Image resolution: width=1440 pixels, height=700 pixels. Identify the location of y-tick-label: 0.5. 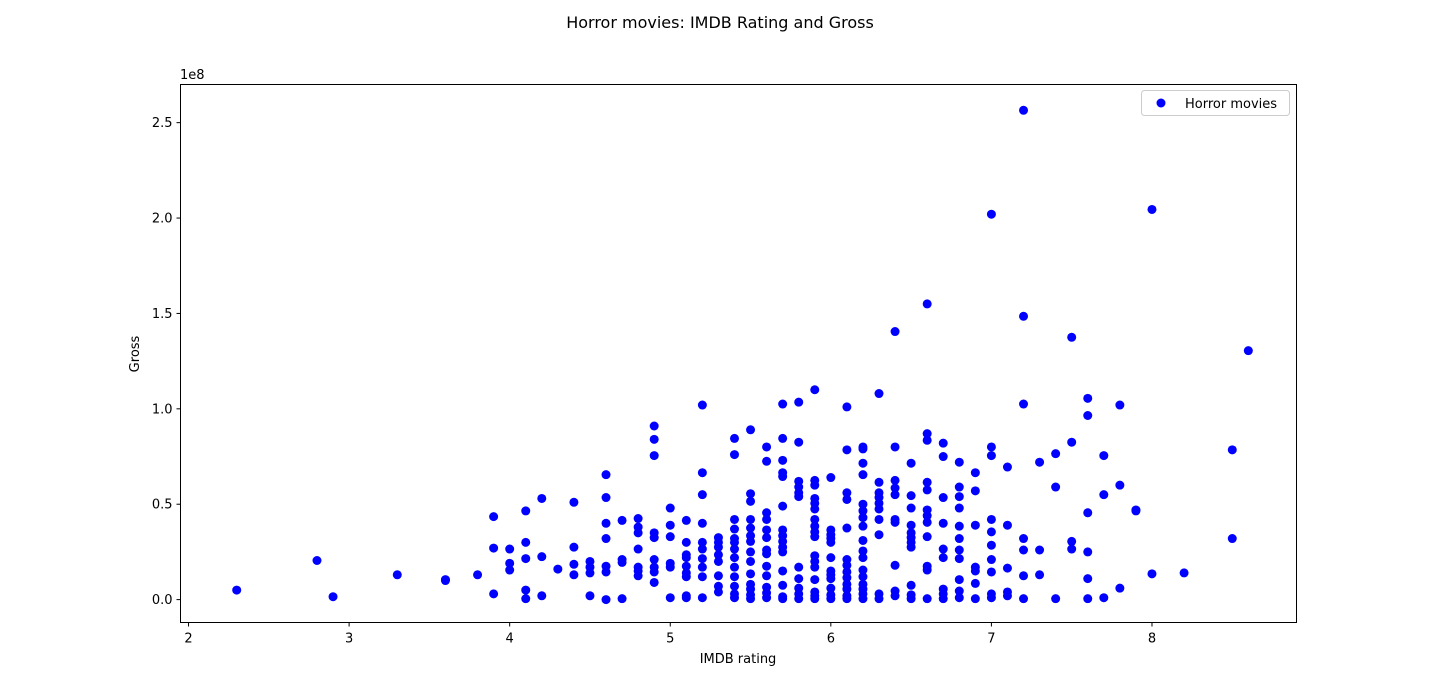
(162, 505).